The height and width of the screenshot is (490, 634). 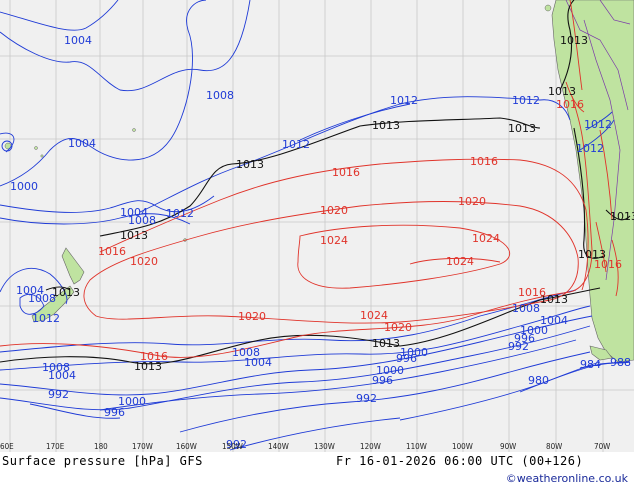 I want to click on longitude-tick: 170W, so click(x=142, y=446).